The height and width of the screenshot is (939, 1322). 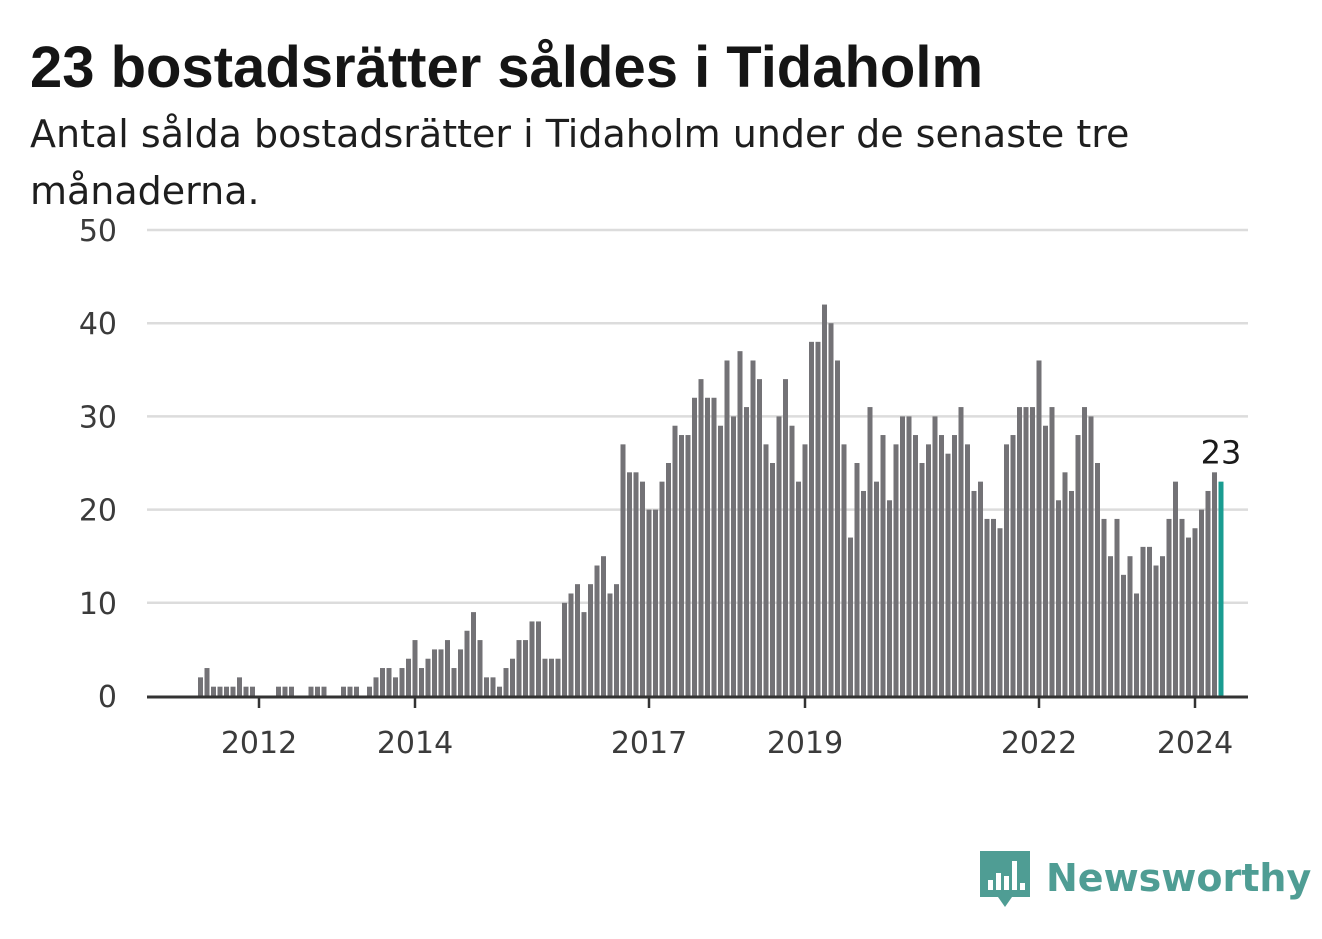 I want to click on x-tick-label: 2024, so click(x=1195, y=743).